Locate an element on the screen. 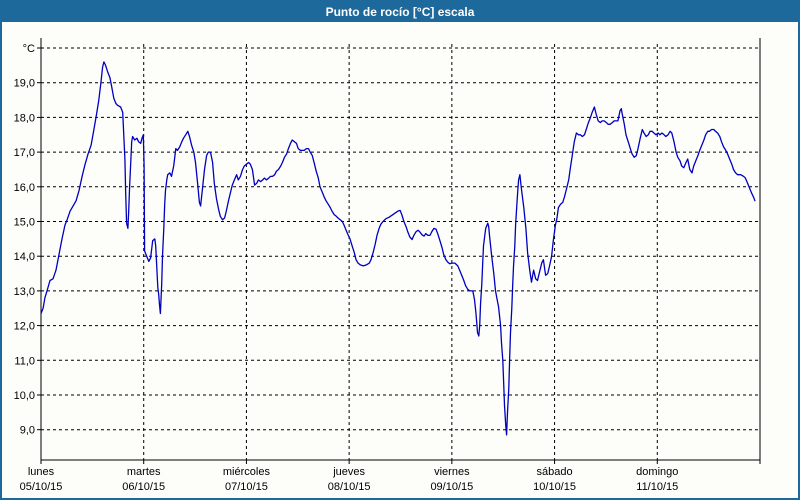 The height and width of the screenshot is (500, 800). x-axis-date-label: 09/10/15 is located at coordinates (451, 487).